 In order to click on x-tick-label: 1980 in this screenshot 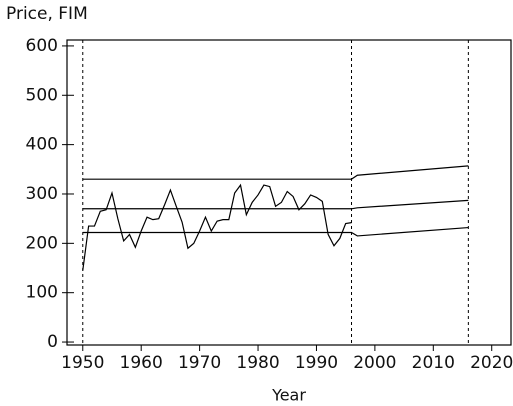, I will do `click(257, 363)`.